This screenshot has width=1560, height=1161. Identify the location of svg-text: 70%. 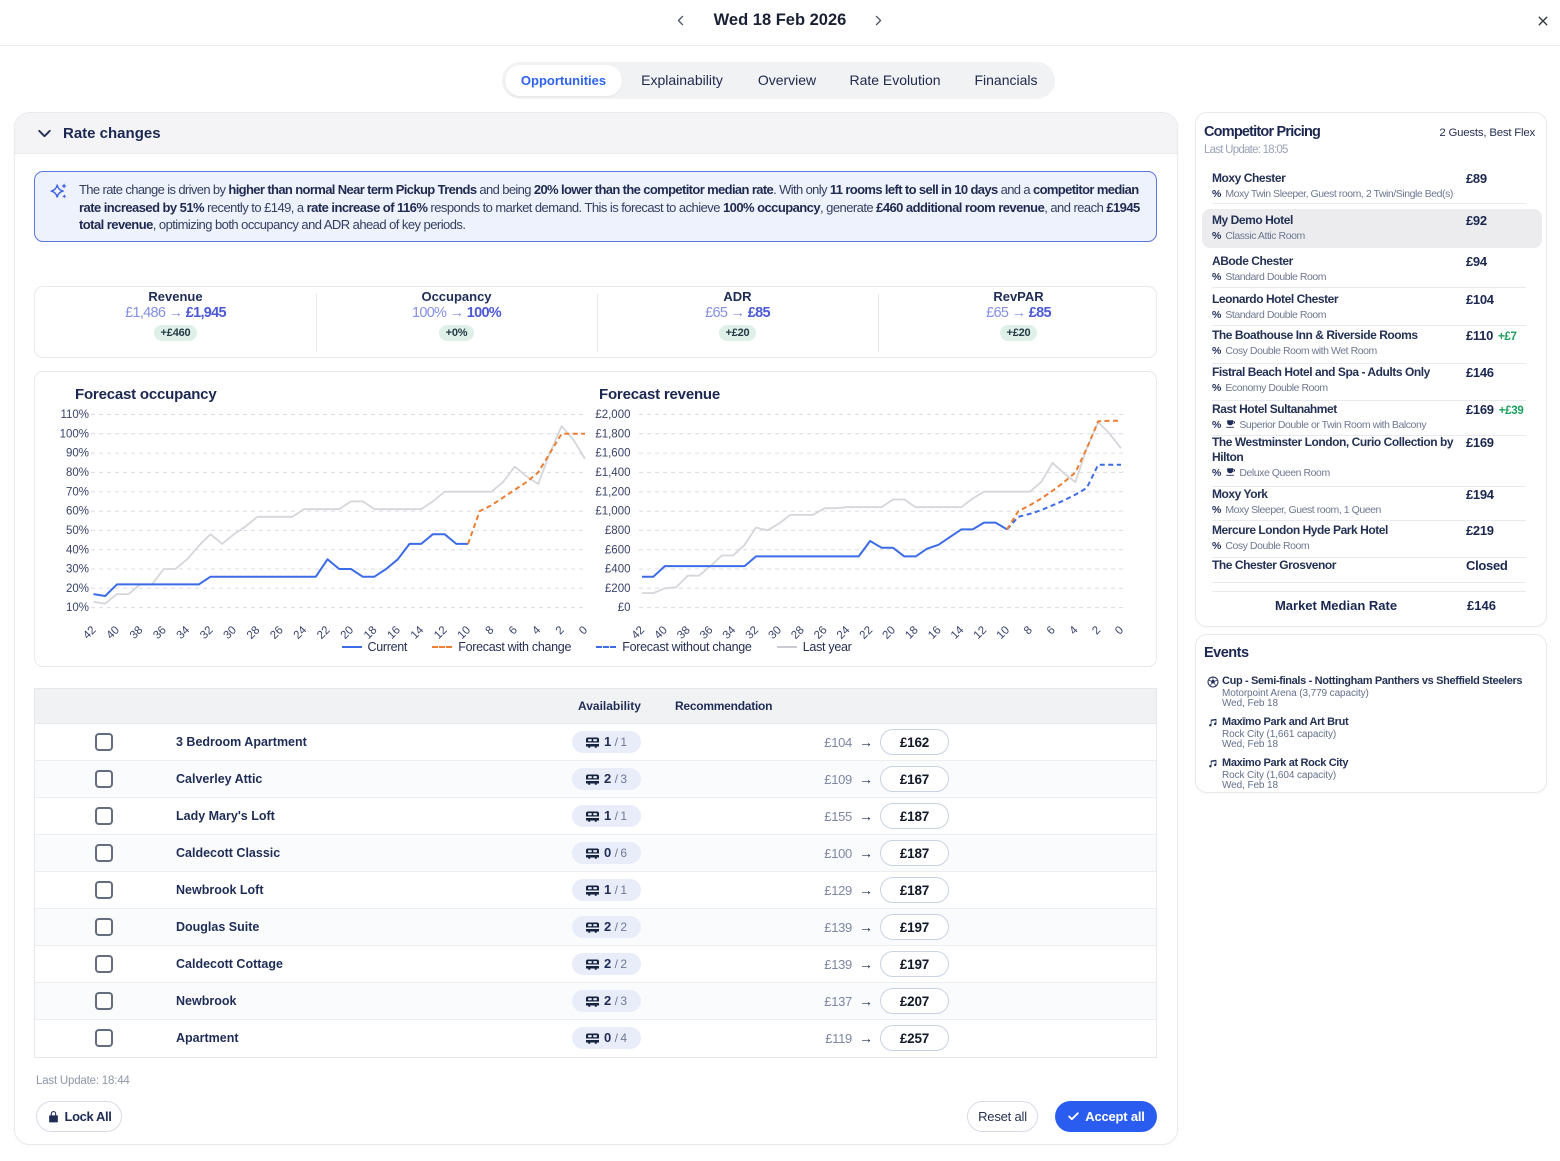
(77, 492).